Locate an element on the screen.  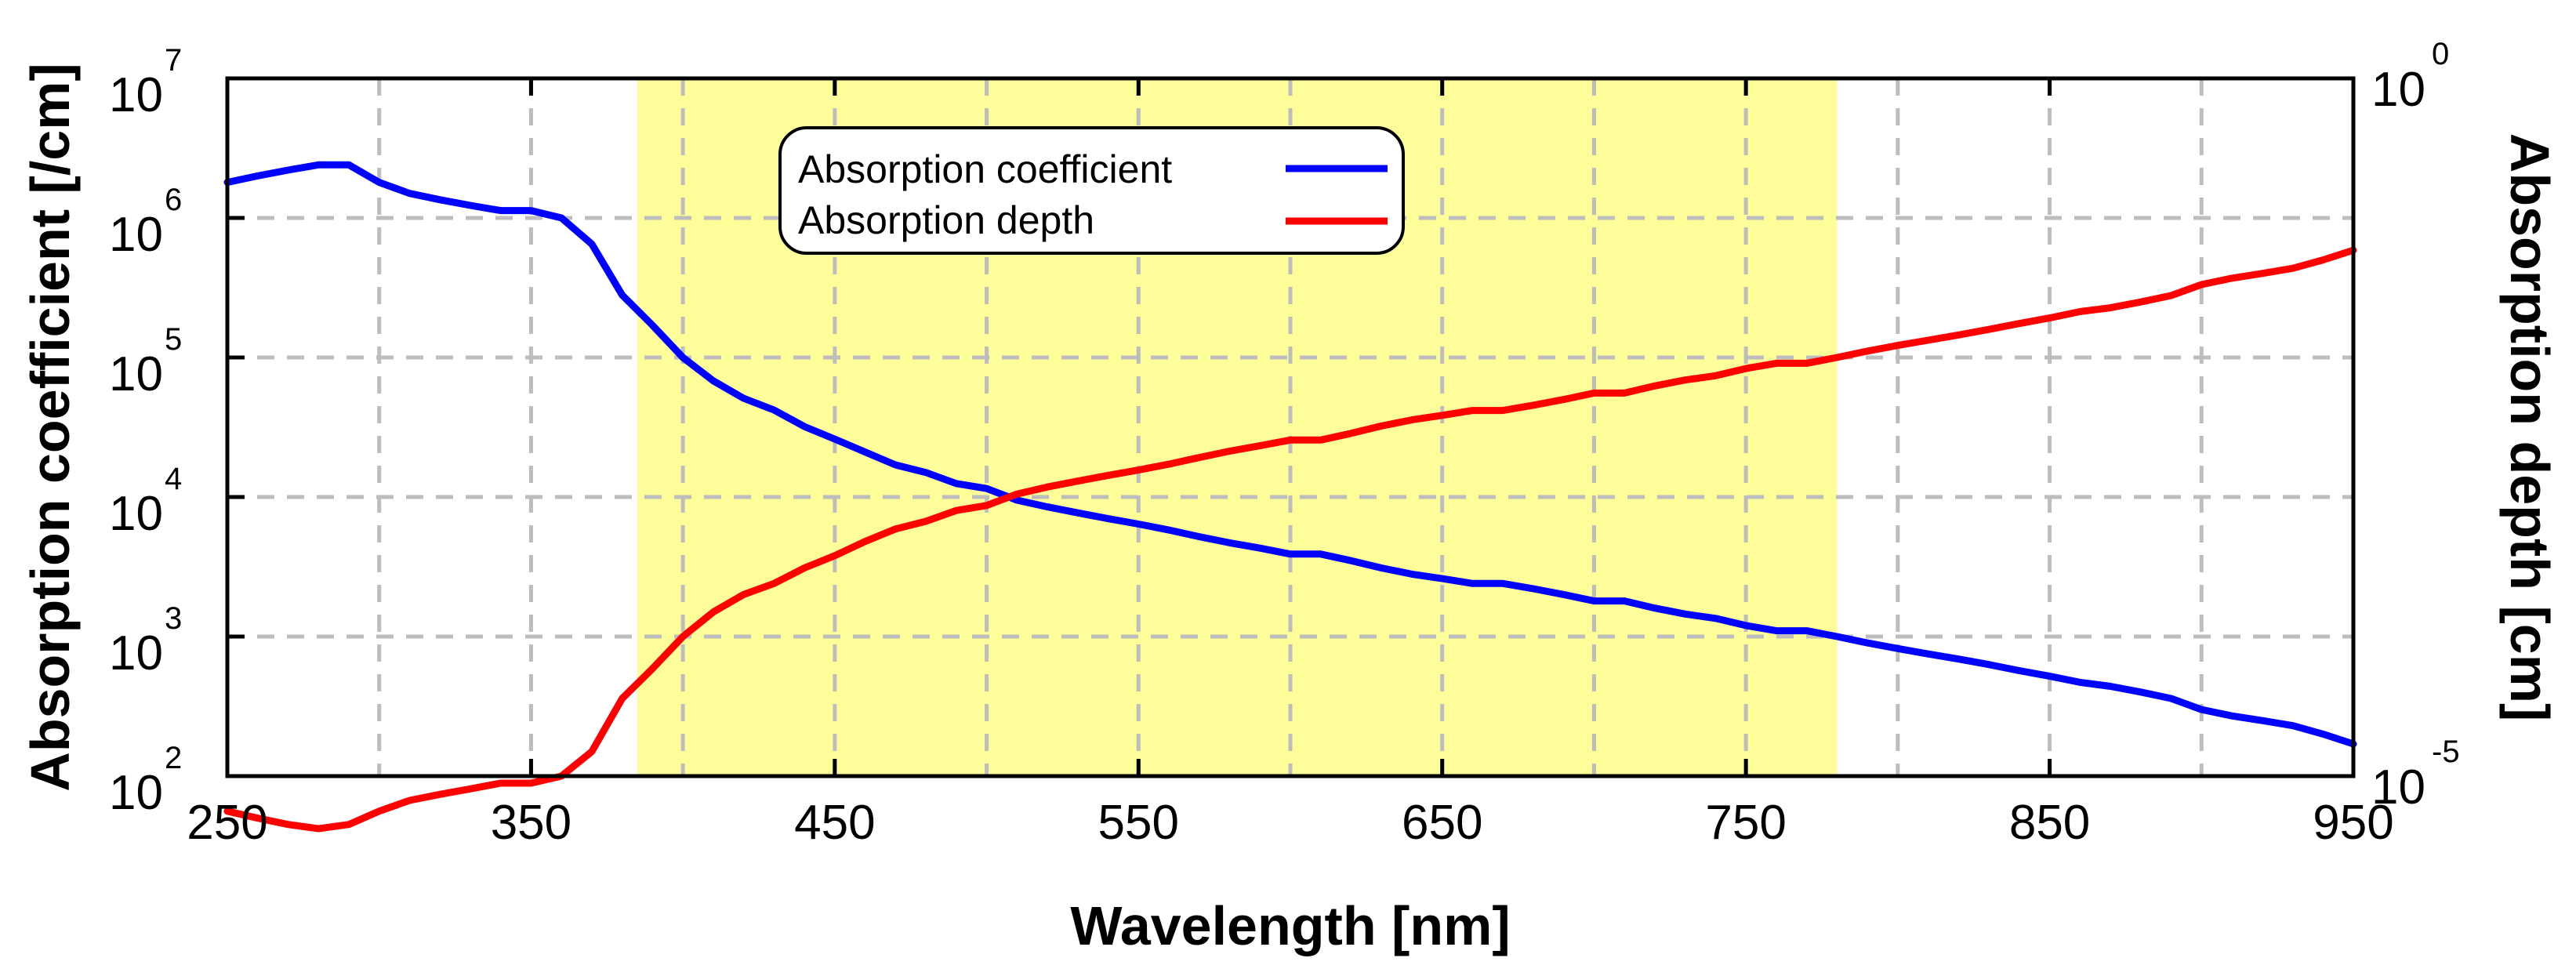
y-axis-title: Absorption coefficient [/cm] is located at coordinates (50, 427).